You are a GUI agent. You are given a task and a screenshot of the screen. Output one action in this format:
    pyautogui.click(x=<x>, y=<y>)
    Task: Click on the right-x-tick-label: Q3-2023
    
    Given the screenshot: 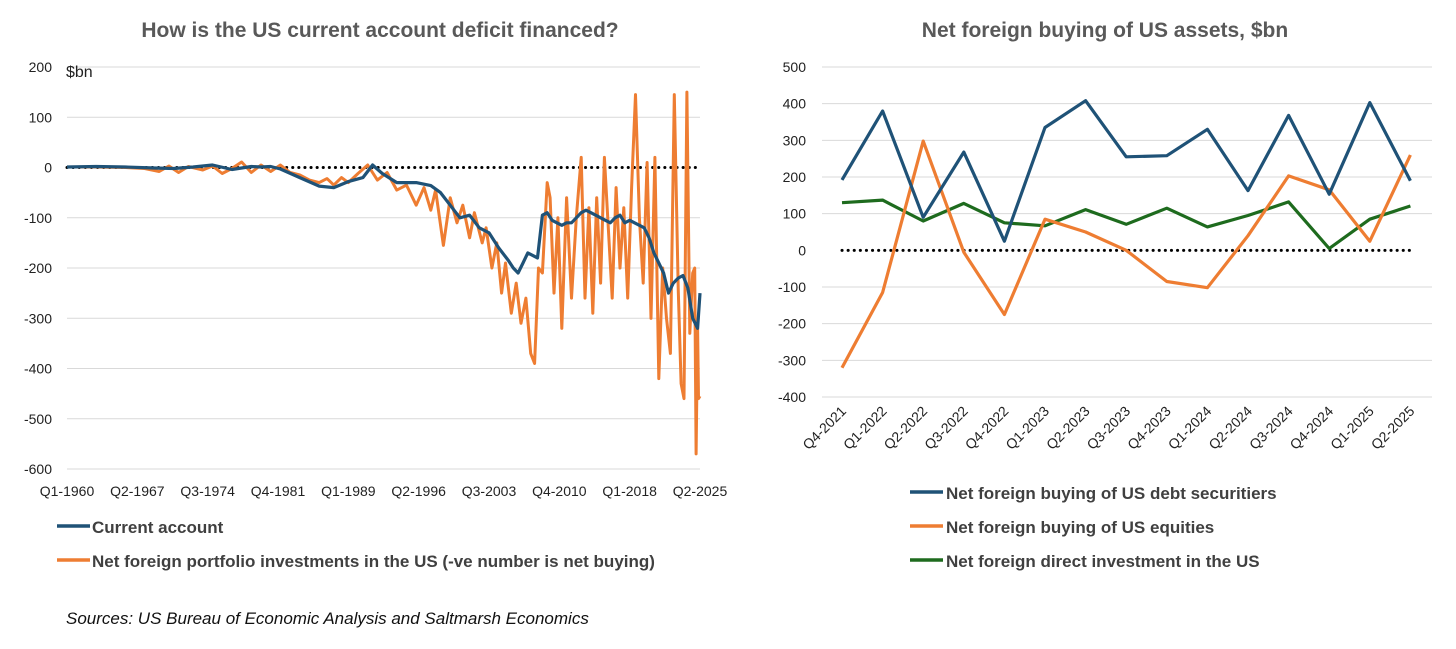 What is the action you would take?
    pyautogui.click(x=1108, y=428)
    